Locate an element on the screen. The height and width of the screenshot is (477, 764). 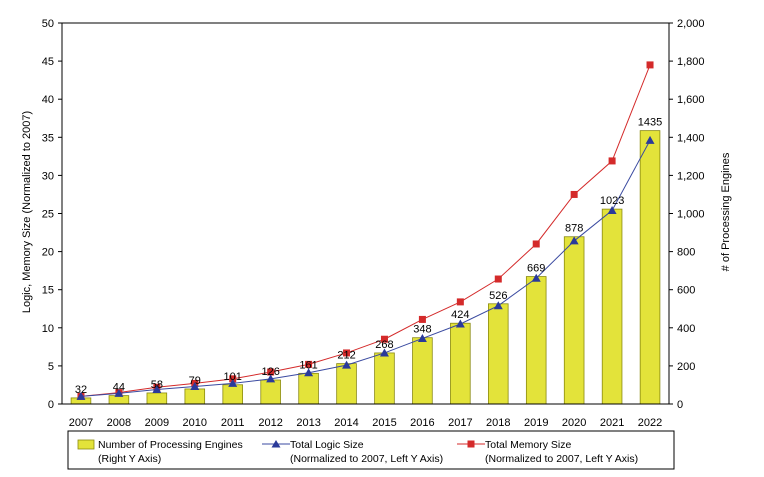
x-tick-label-2013: 2013 is located at coordinates (308, 423).